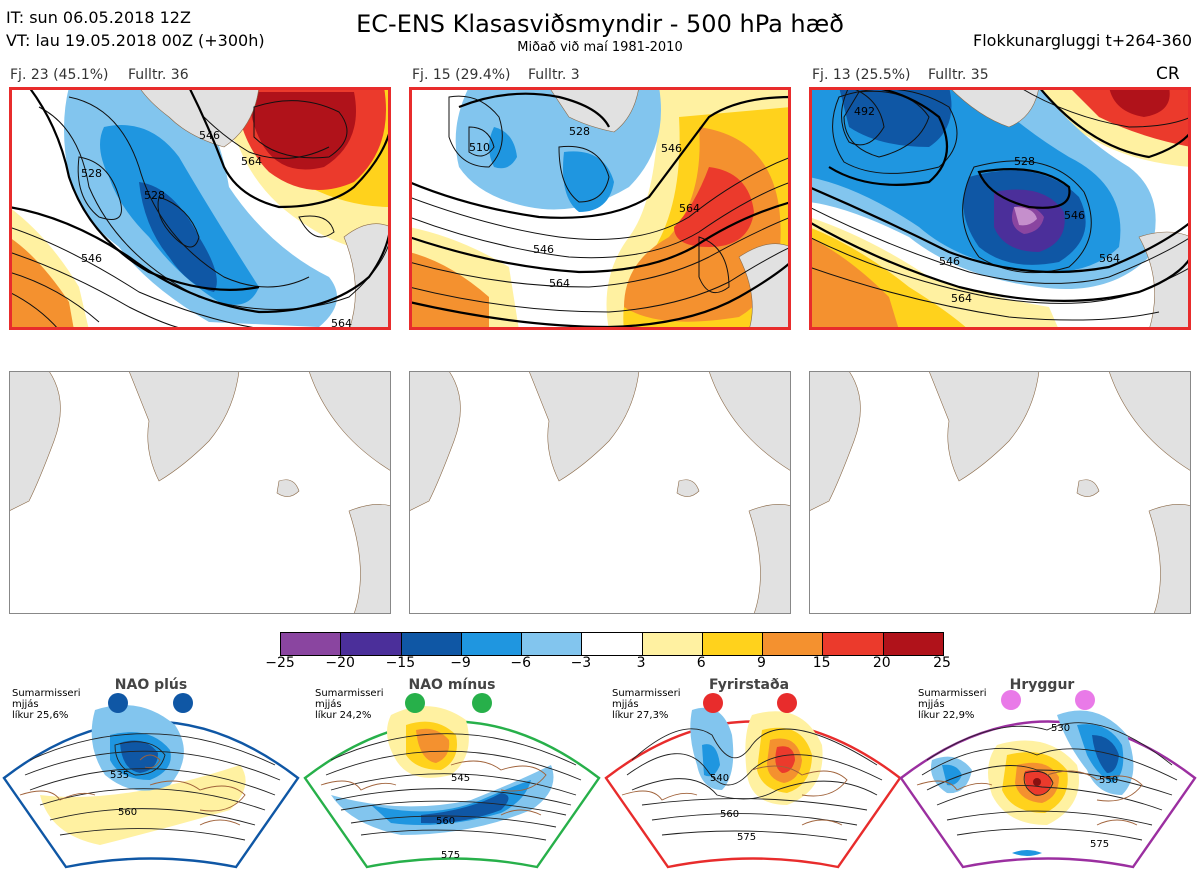  Describe the element at coordinates (719, 778) in the screenshot. I see `contour-label: 540` at that location.